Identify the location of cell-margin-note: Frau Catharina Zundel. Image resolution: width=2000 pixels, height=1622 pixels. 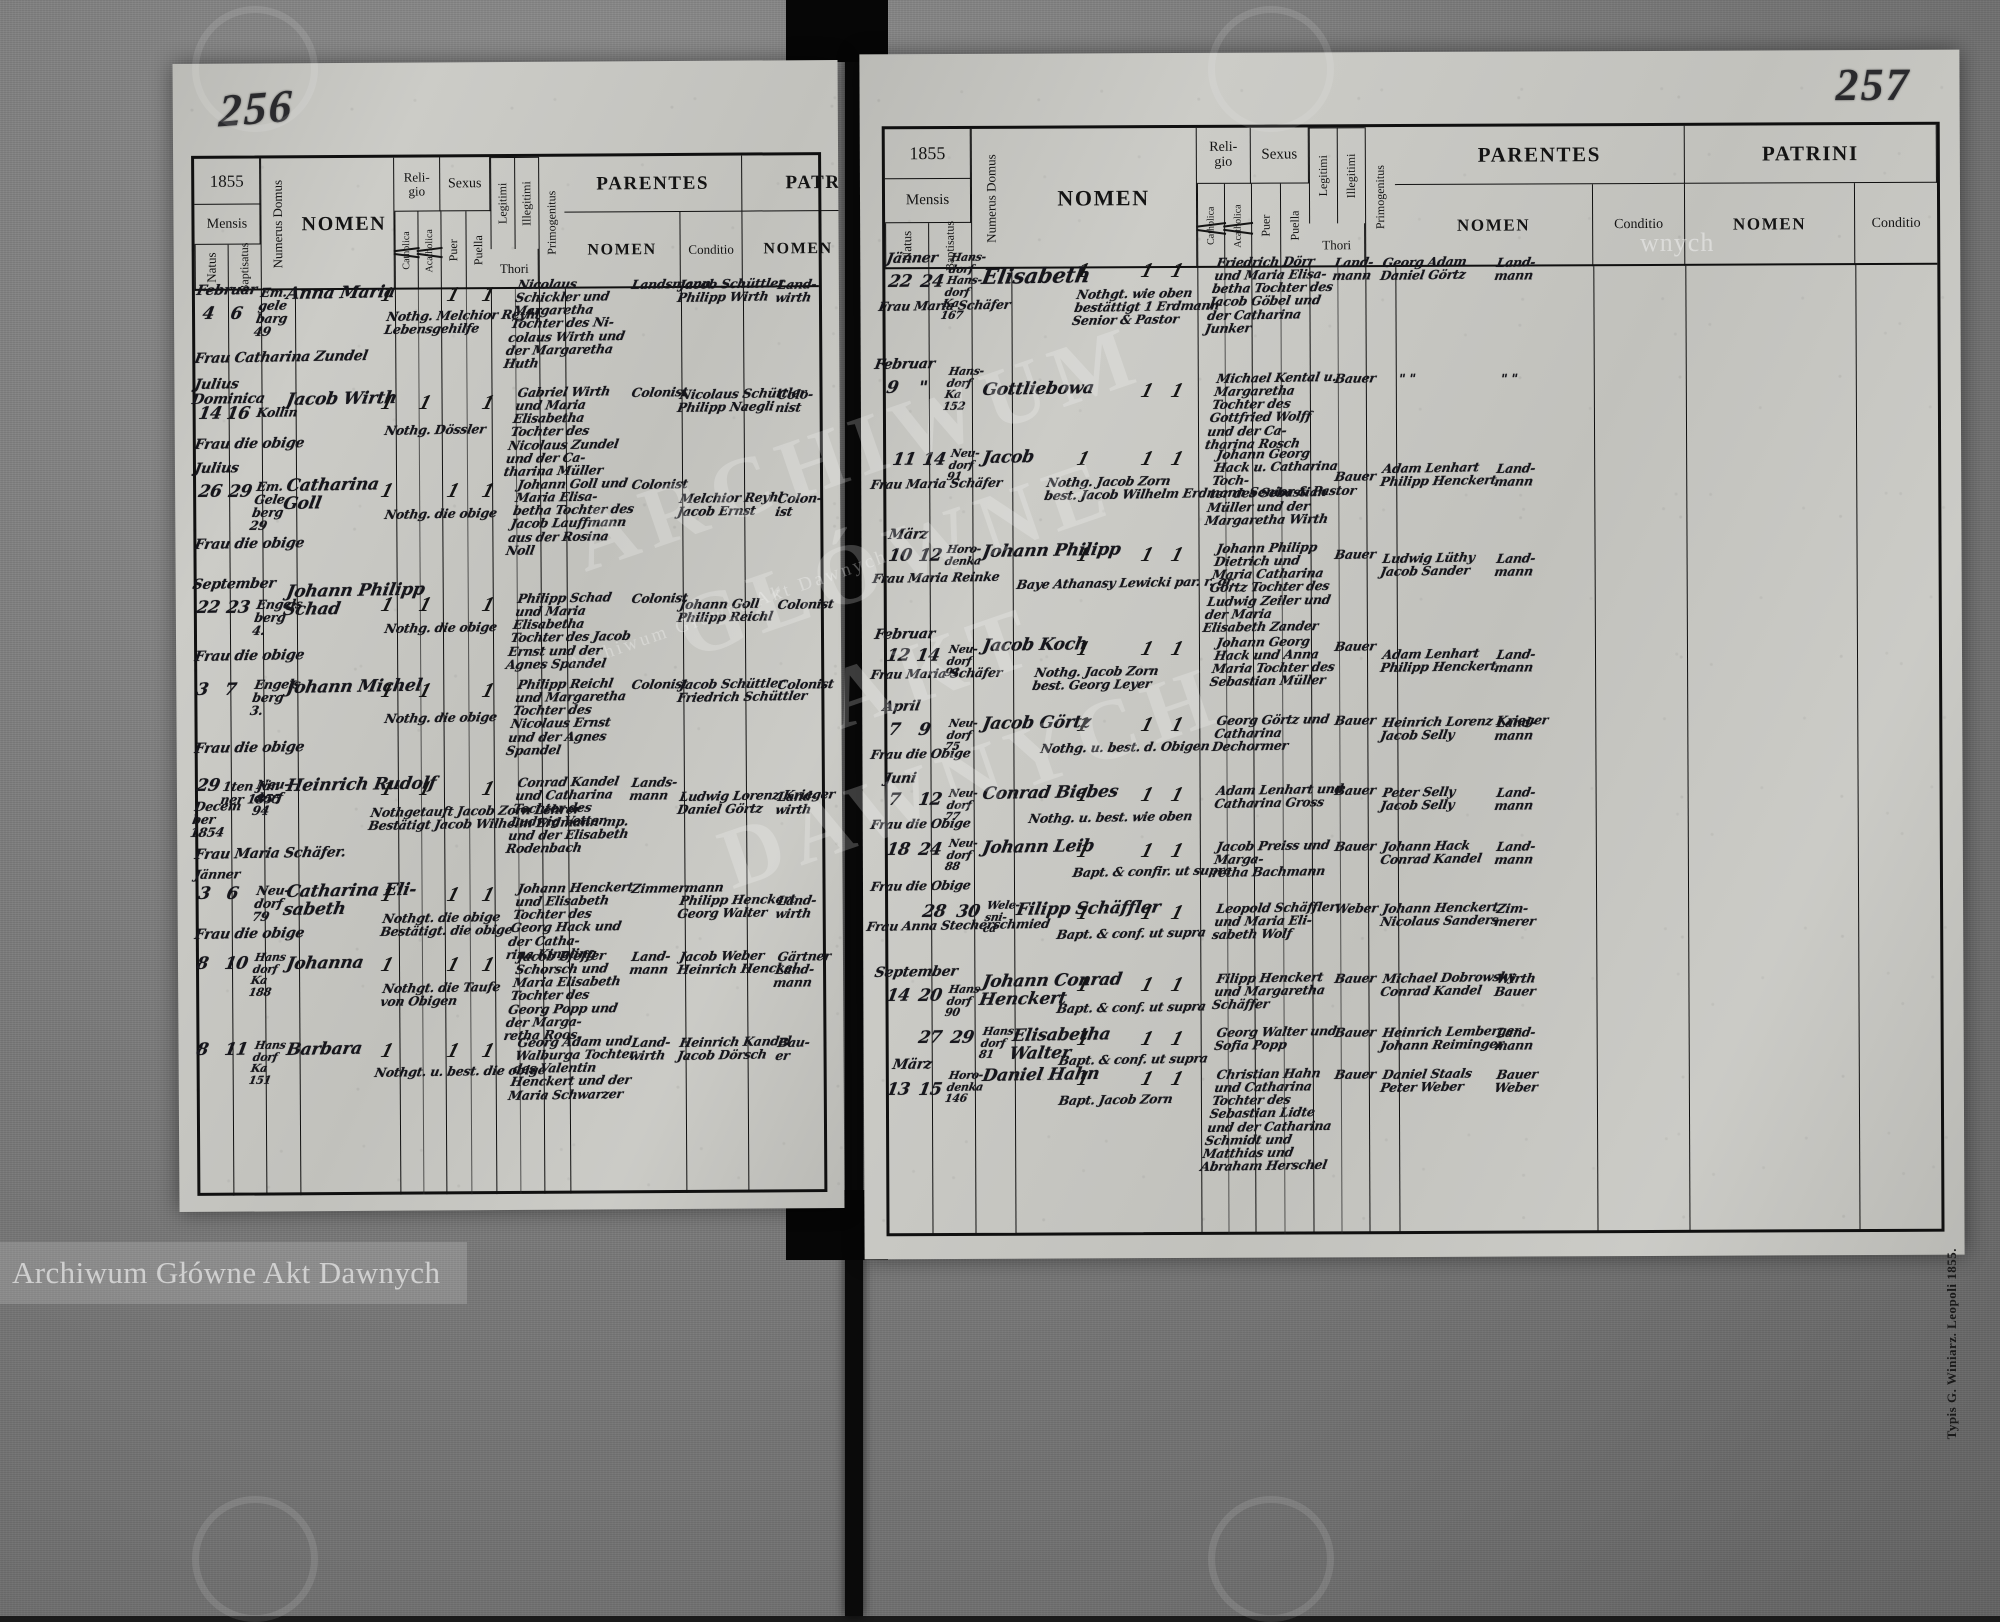
(281, 357).